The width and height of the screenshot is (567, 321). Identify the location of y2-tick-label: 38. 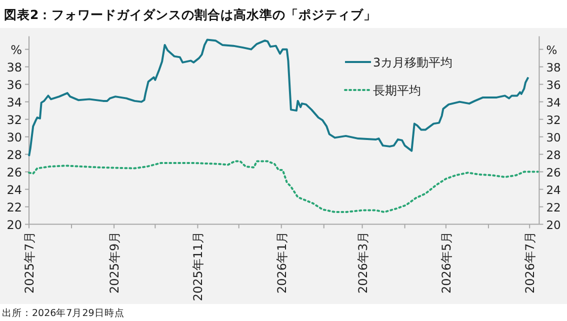
(553, 67).